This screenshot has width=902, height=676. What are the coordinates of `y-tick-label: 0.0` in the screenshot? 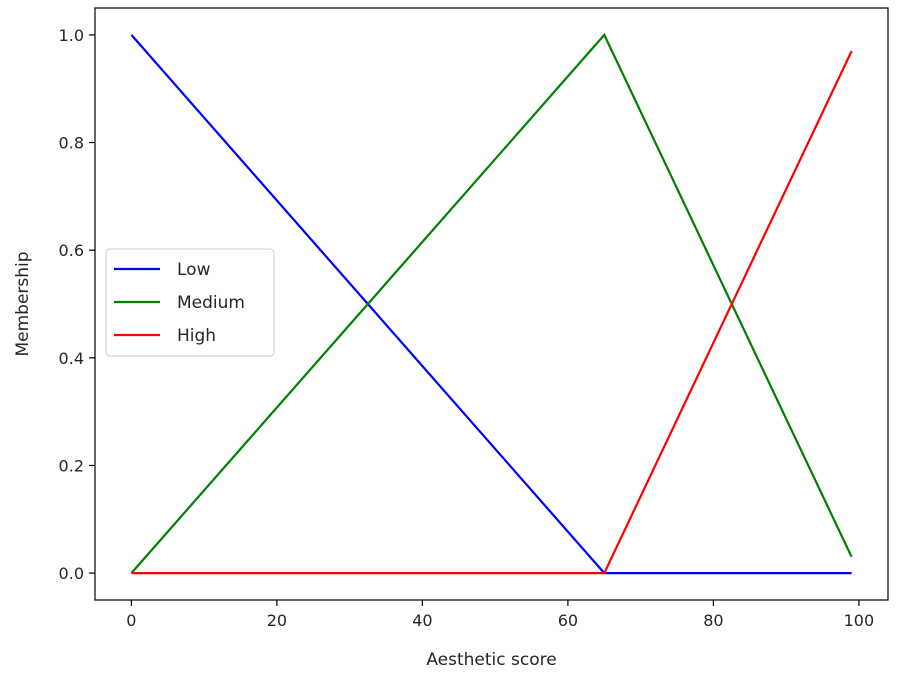 It's located at (71, 573).